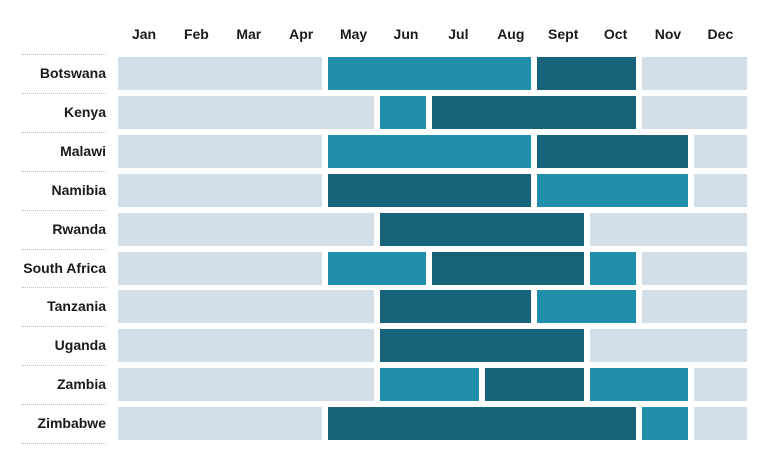 This screenshot has height=450, width=768. Describe the element at coordinates (76, 306) in the screenshot. I see `country-label-tanzania: Tanzania` at that location.